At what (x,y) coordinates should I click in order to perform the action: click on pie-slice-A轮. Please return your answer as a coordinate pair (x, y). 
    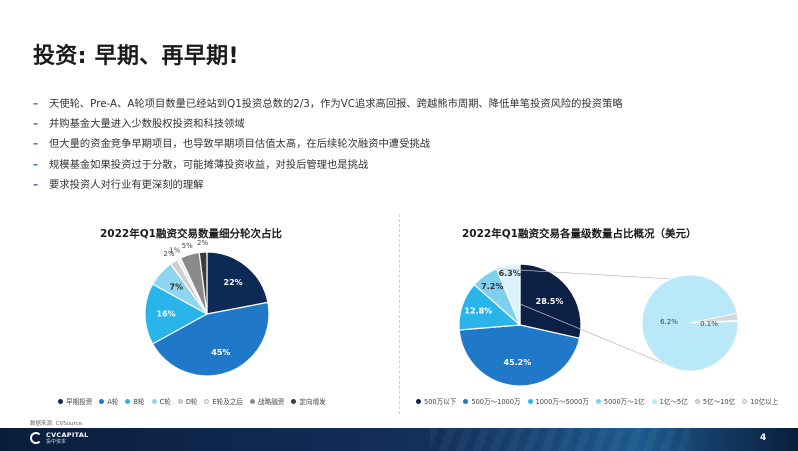
    Looking at the image, I should click on (210, 339).